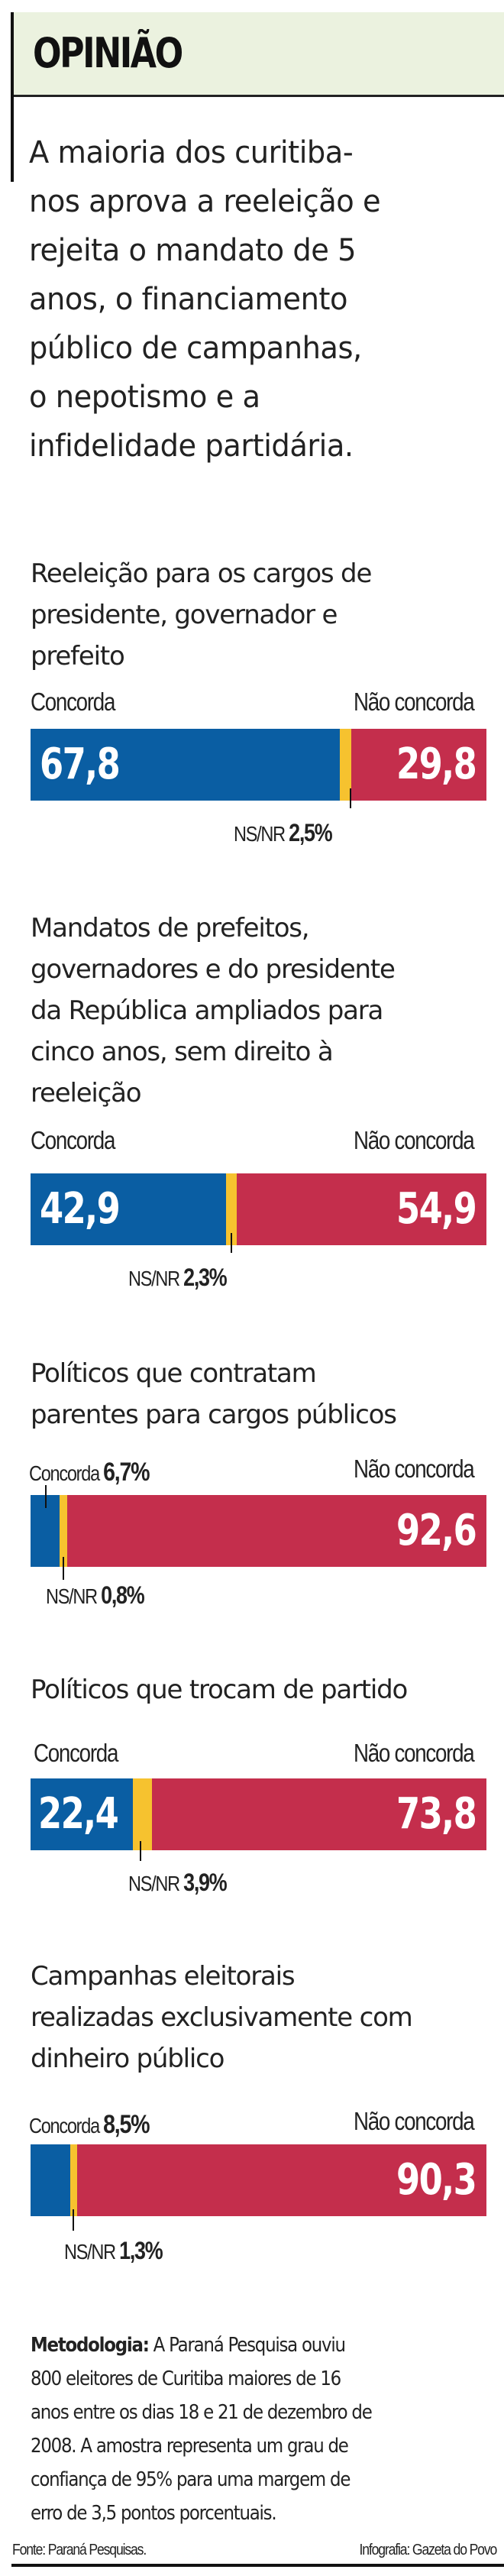  I want to click on agree-value: 67,8, so click(80, 764).